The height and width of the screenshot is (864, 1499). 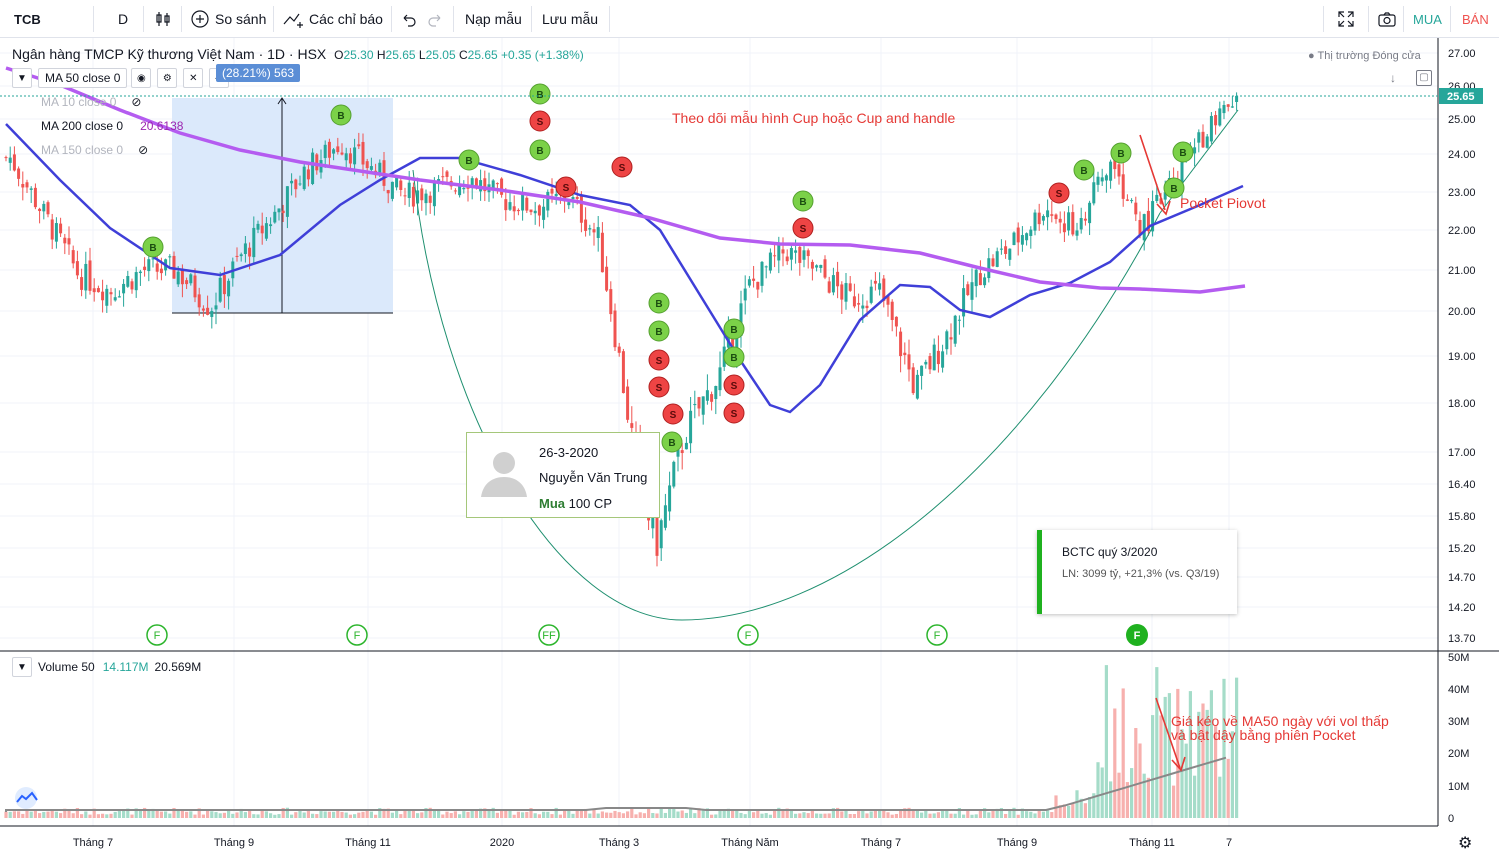 What do you see at coordinates (748, 635) in the screenshot?
I see `earnings-marker: F` at bounding box center [748, 635].